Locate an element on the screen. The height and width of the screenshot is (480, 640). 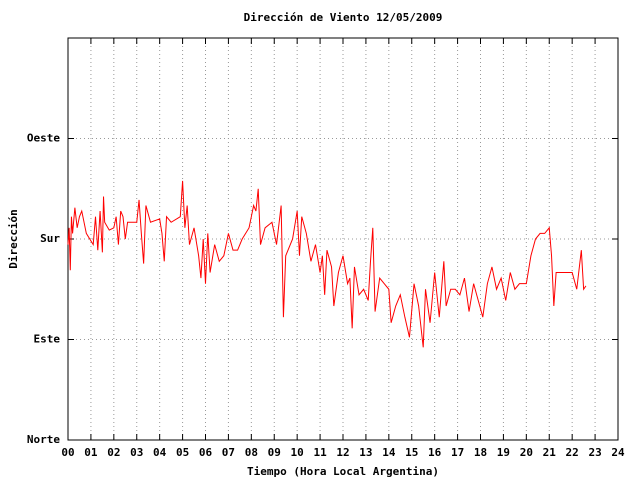
y-tick-label: Este is located at coordinates (47, 339).